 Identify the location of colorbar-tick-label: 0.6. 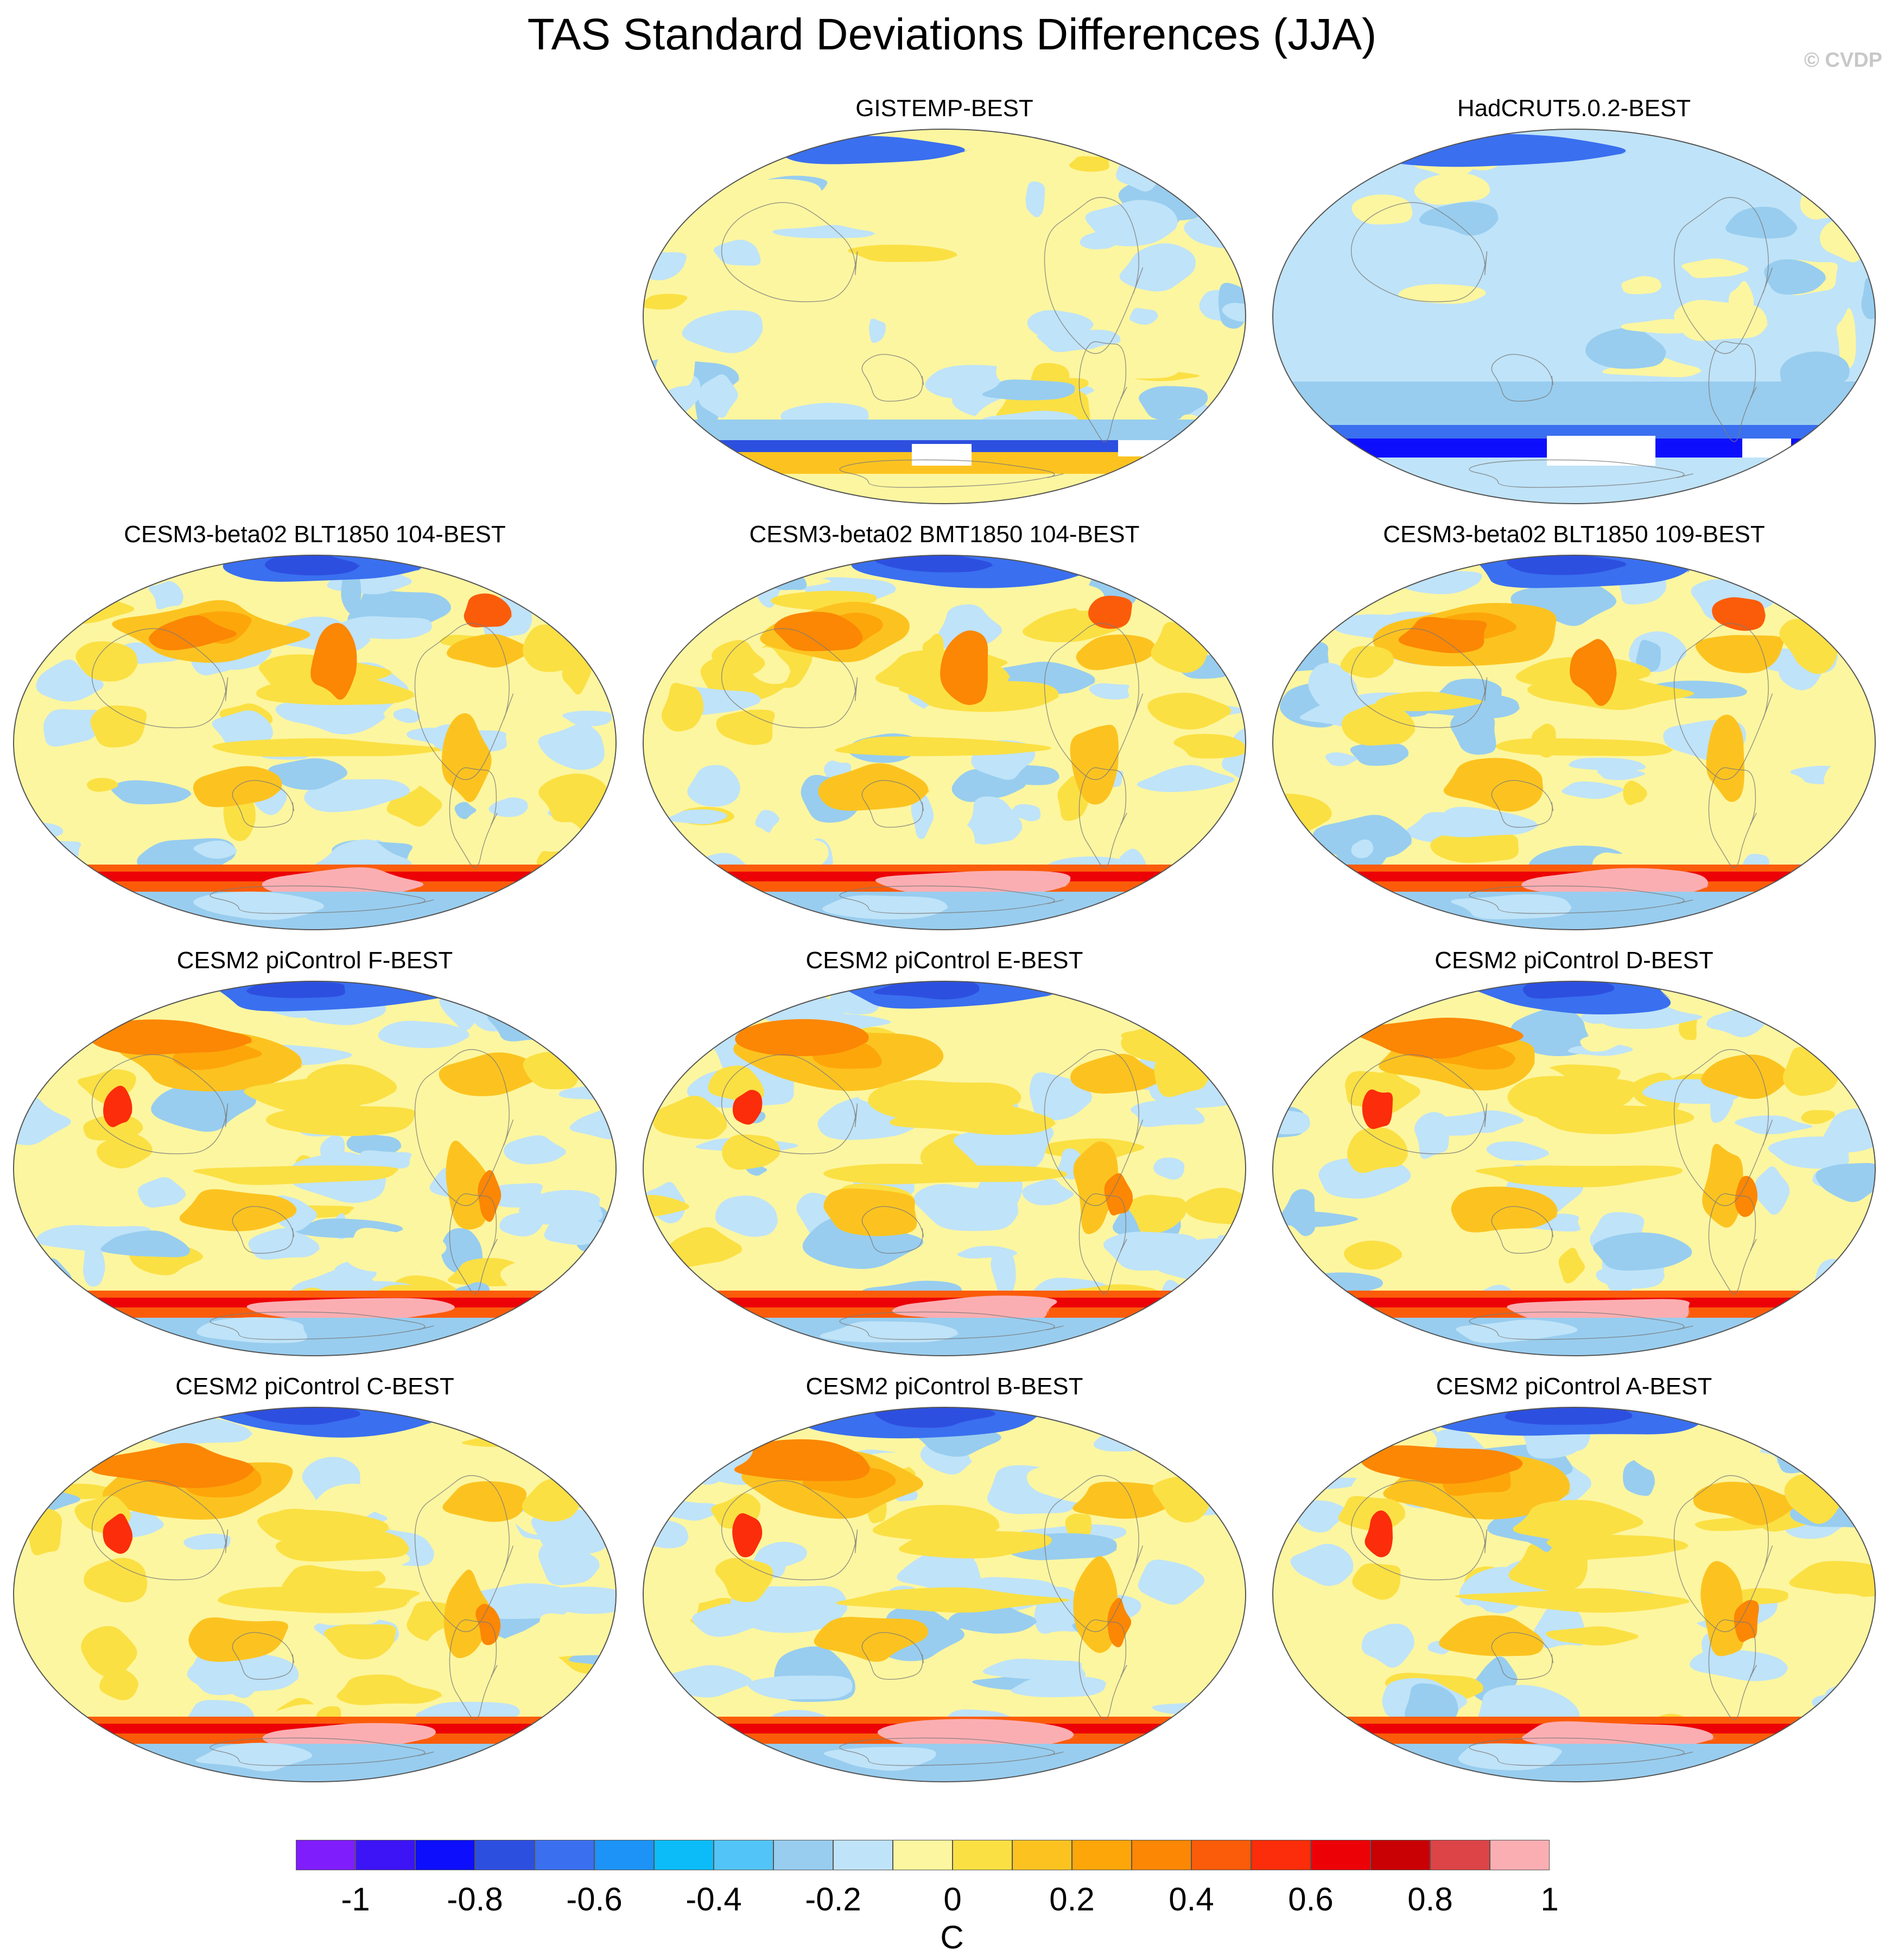
(1311, 1899).